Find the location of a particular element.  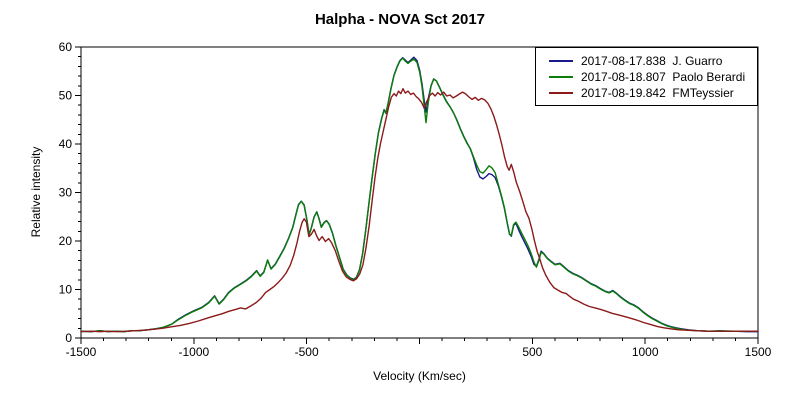

x-tick-label: 500 is located at coordinates (532, 352).